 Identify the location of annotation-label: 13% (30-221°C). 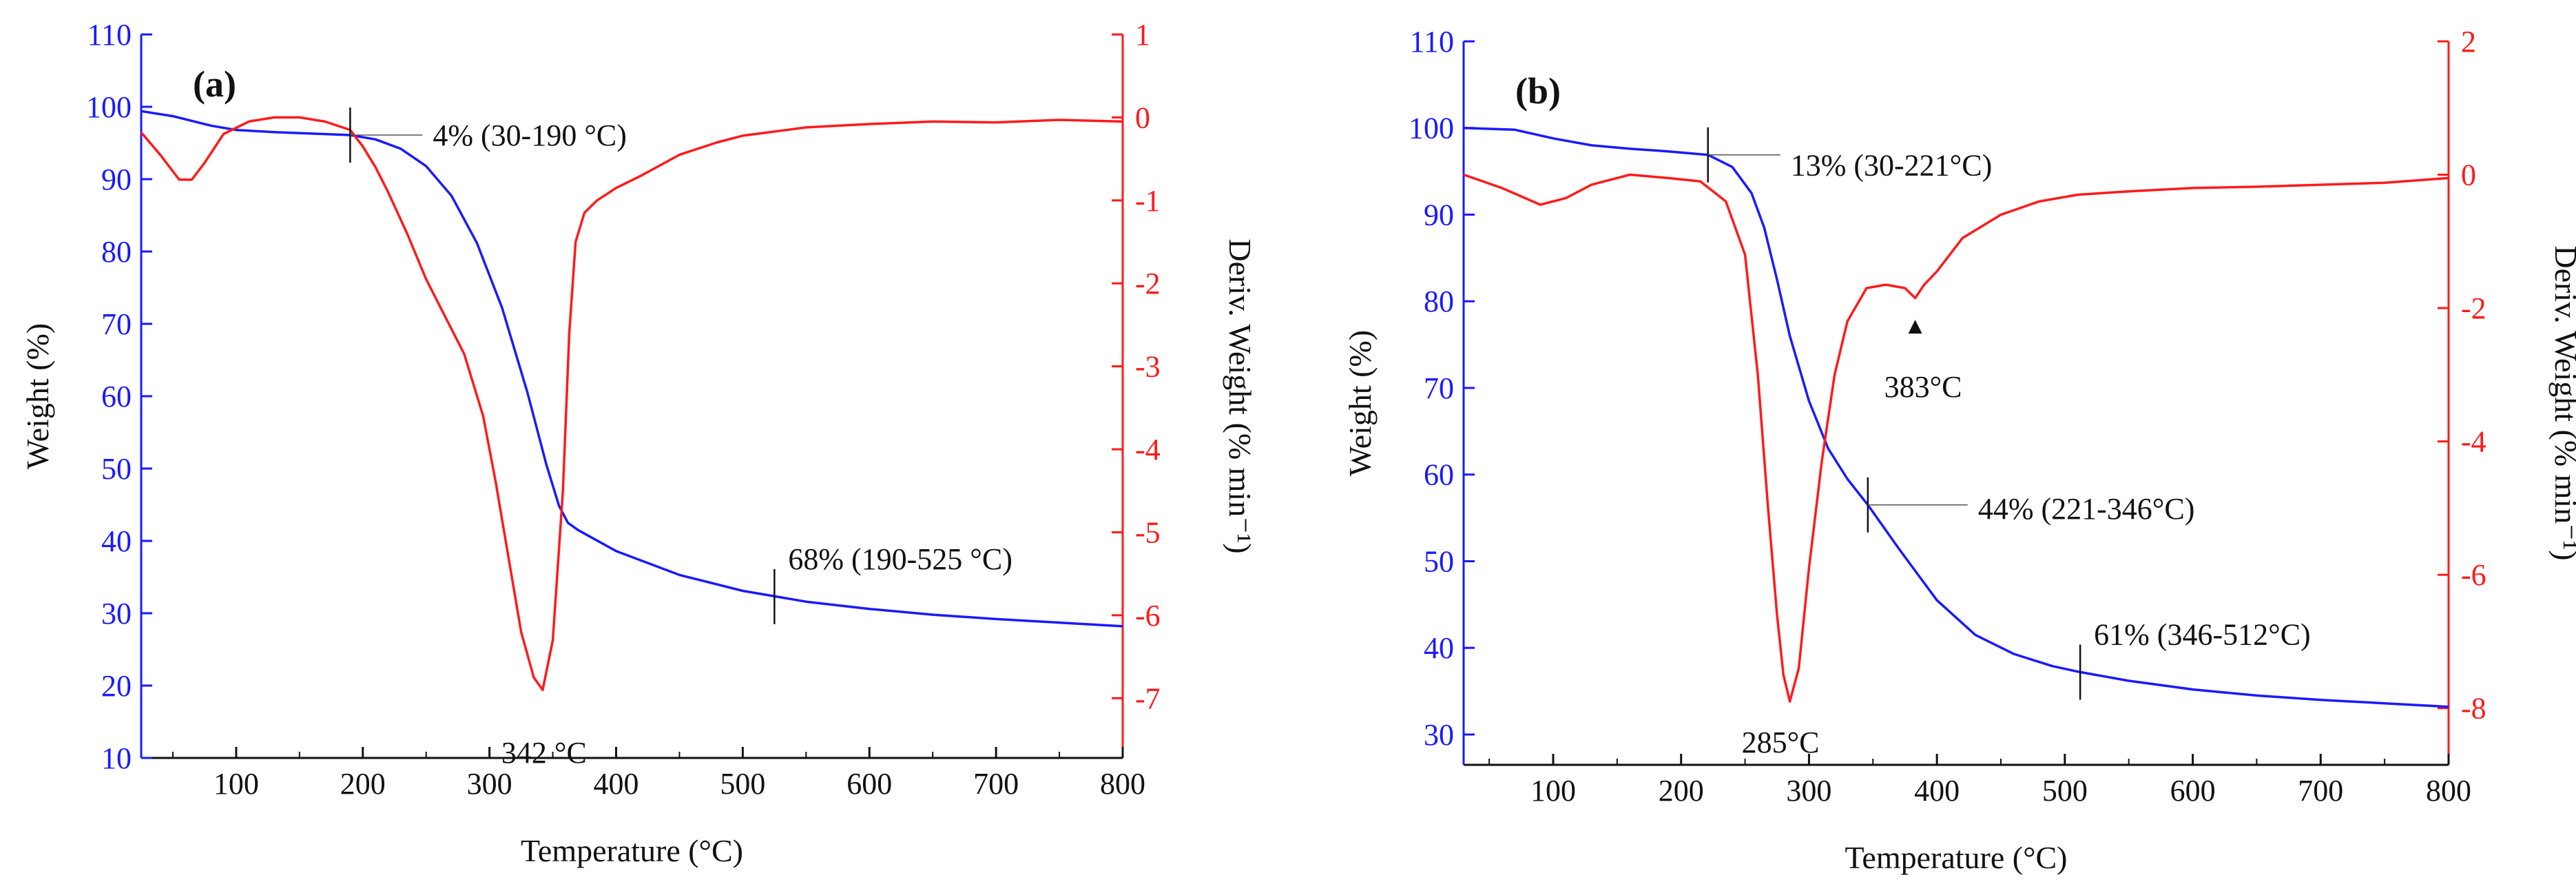
(1892, 166).